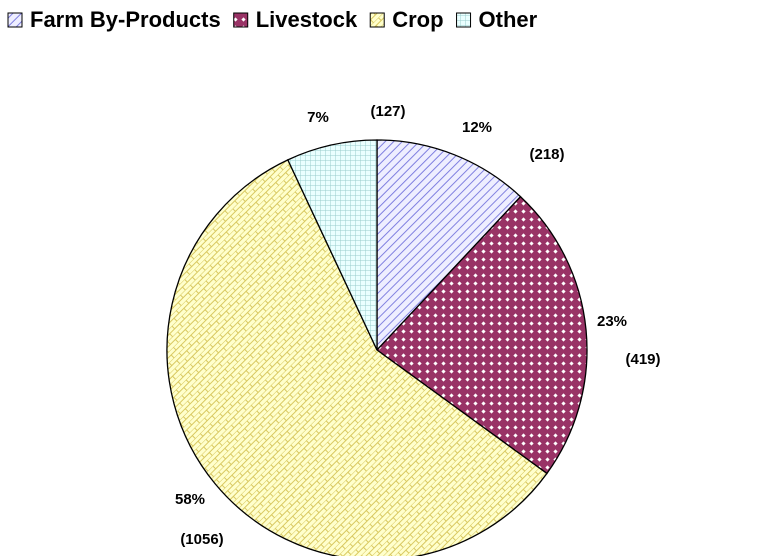 The image size is (773, 556). Describe the element at coordinates (417, 19) in the screenshot. I see `legend-label: Crop` at that location.